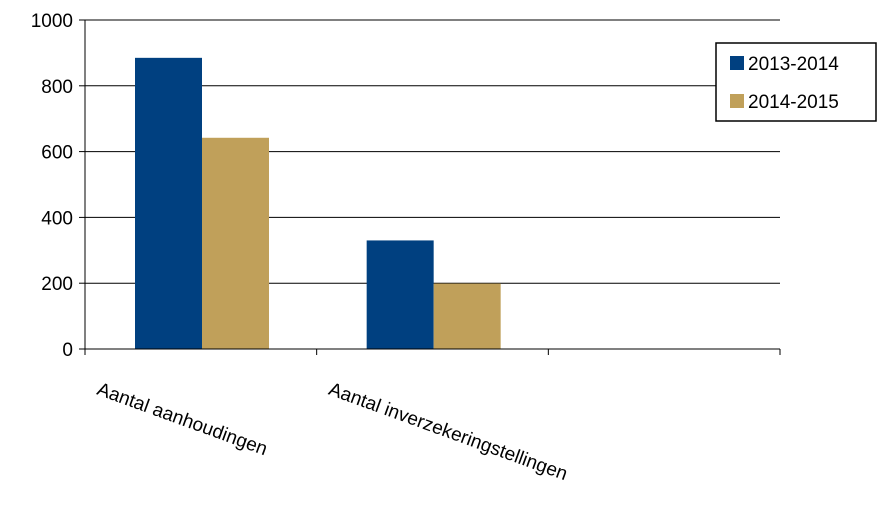  What do you see at coordinates (57, 284) in the screenshot?
I see `y-tick-label: 200` at bounding box center [57, 284].